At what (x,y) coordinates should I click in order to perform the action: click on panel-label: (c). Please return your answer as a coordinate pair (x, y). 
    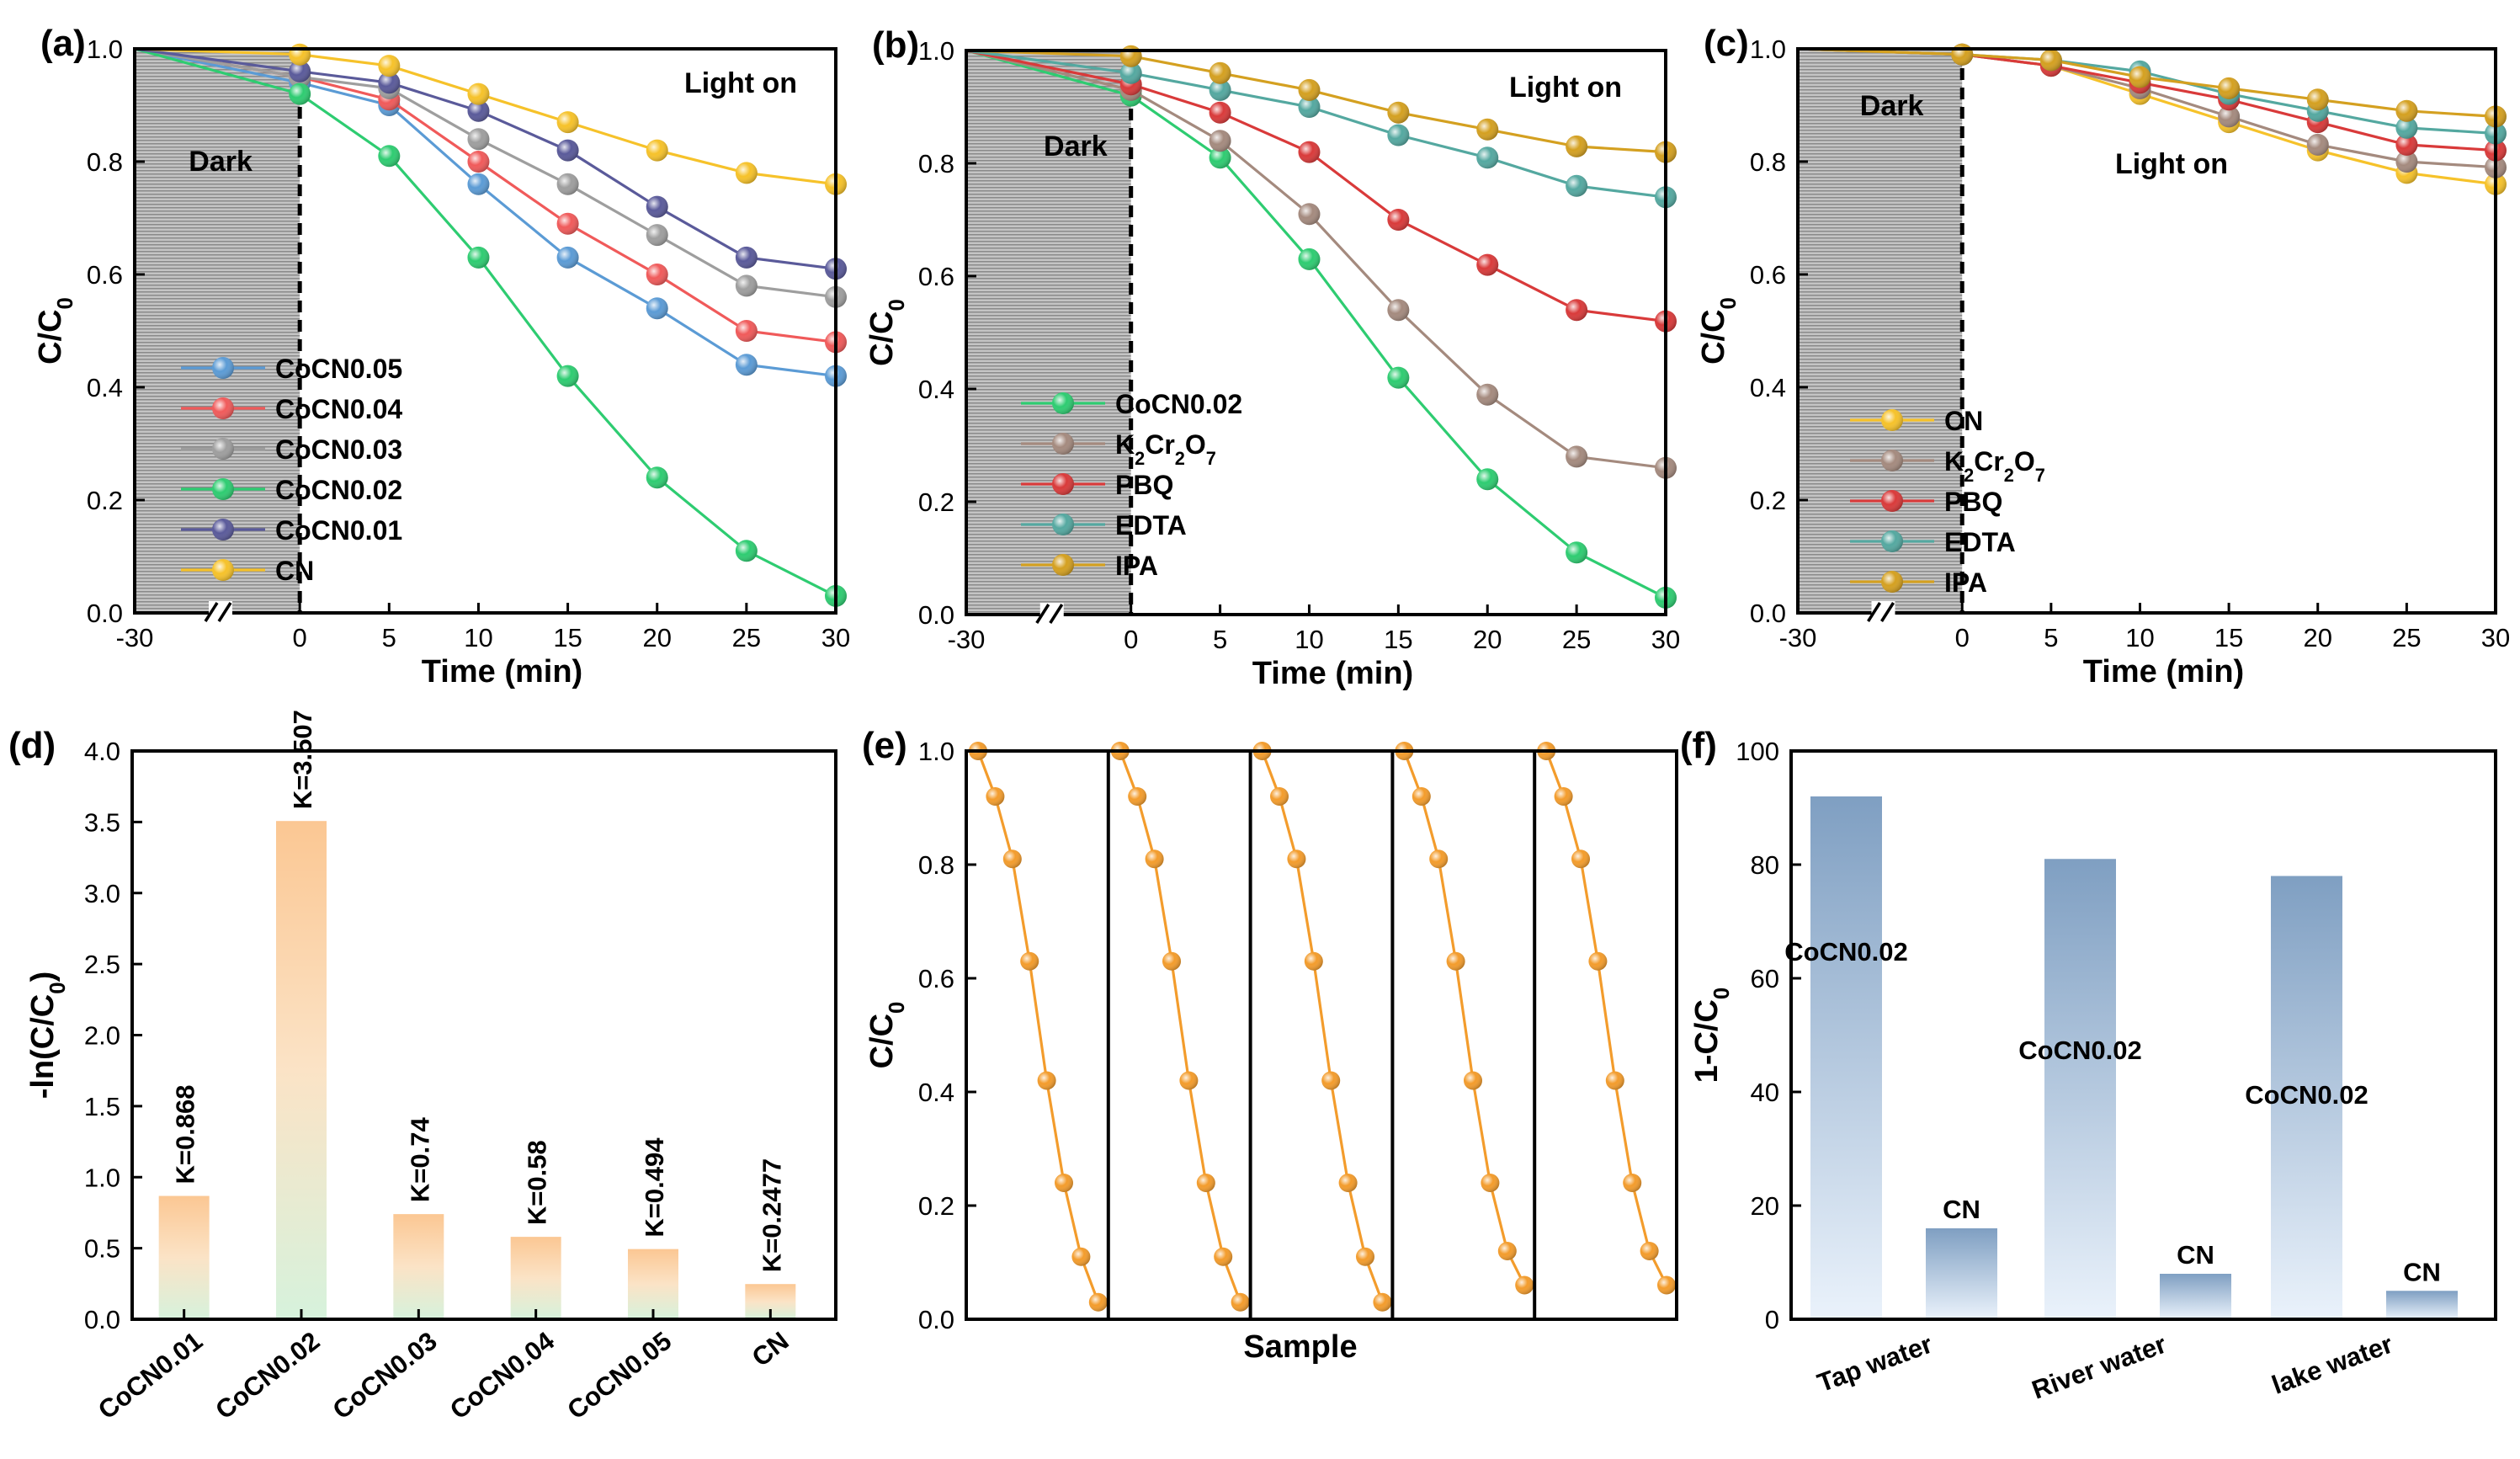
    Looking at the image, I should click on (1726, 43).